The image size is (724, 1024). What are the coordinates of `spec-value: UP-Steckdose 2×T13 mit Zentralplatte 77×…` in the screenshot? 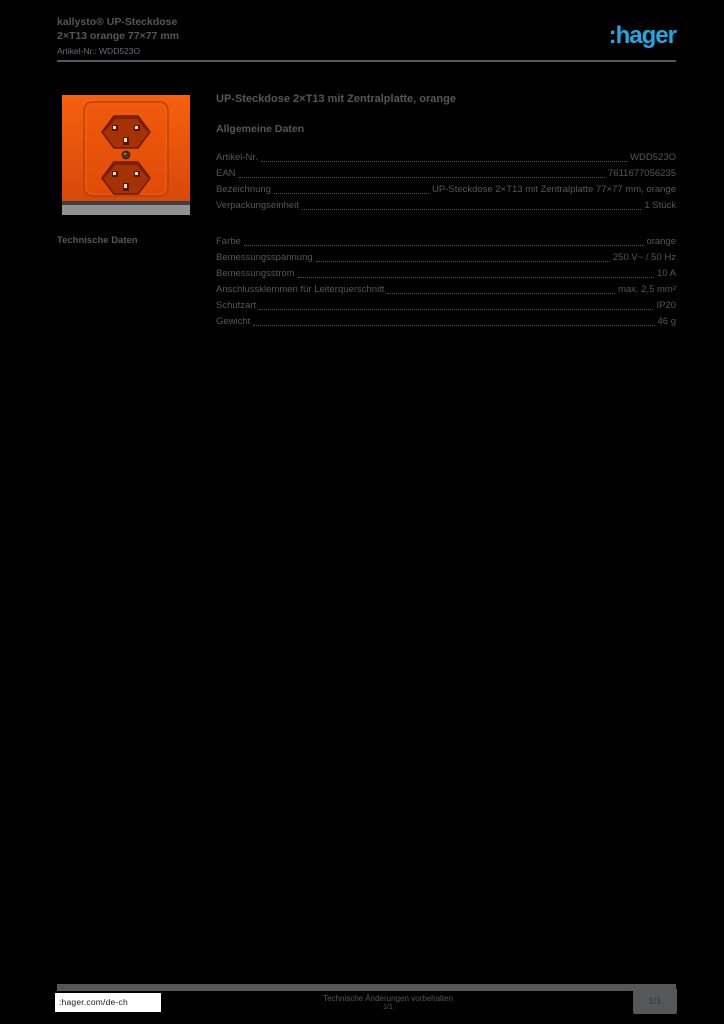 It's located at (554, 189).